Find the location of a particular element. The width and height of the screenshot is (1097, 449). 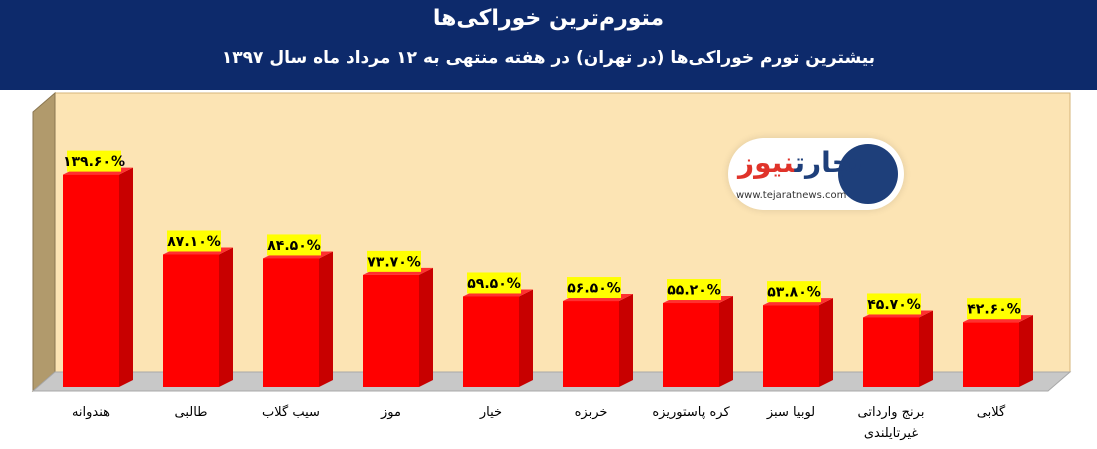

category-label: موز is located at coordinates (390, 412).